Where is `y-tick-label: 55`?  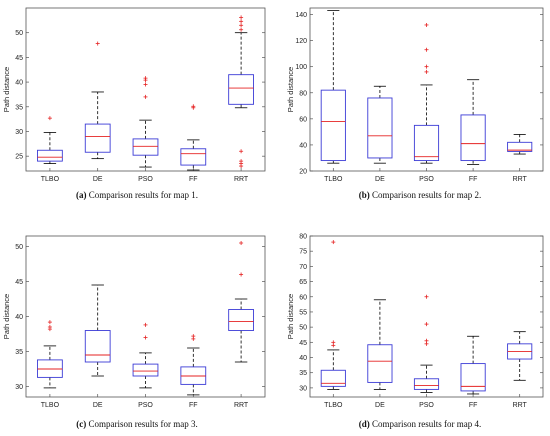 y-tick-label: 55 is located at coordinates (303, 312).